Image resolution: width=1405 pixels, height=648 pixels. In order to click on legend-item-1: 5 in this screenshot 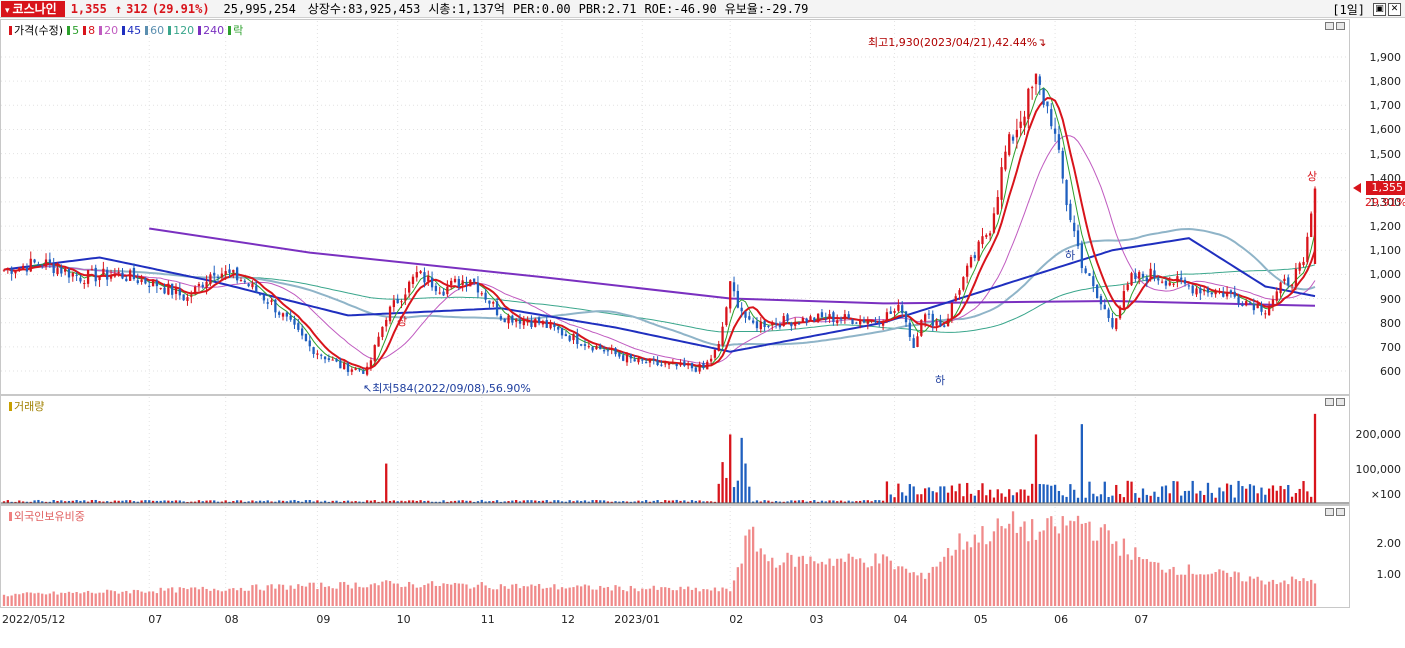, I will do `click(76, 30)`.